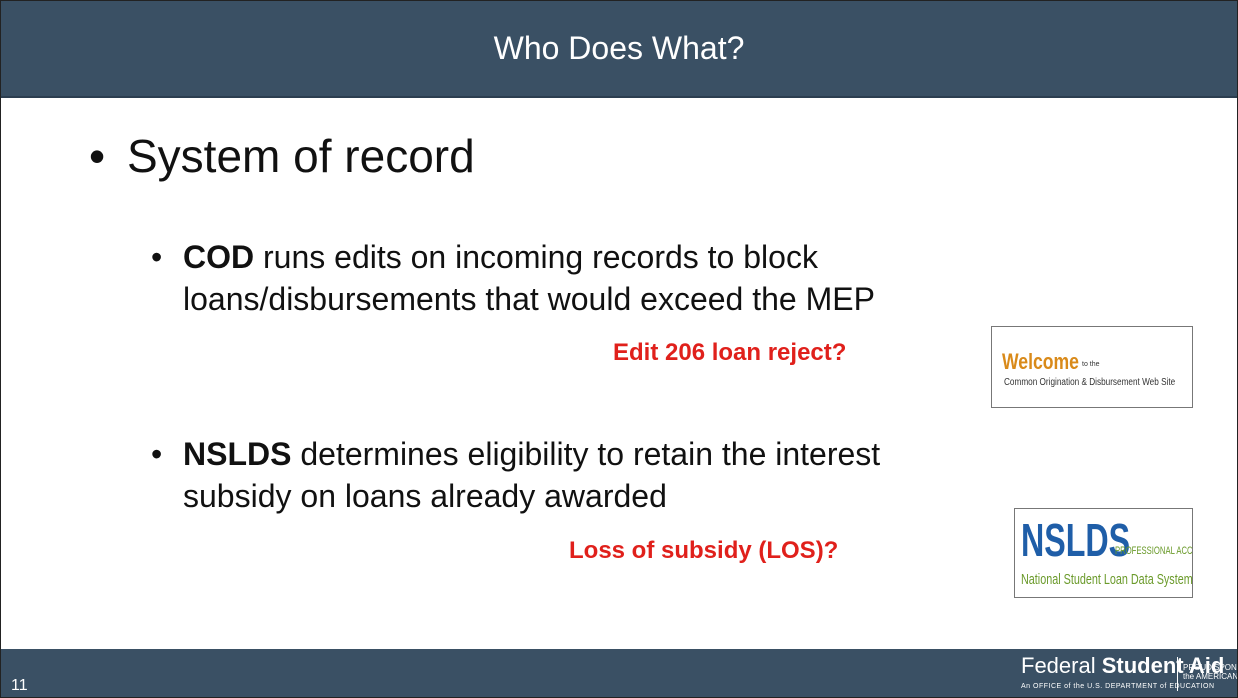 This screenshot has height=698, width=1238. What do you see at coordinates (1076, 540) in the screenshot?
I see `logo-title: NSLDS` at bounding box center [1076, 540].